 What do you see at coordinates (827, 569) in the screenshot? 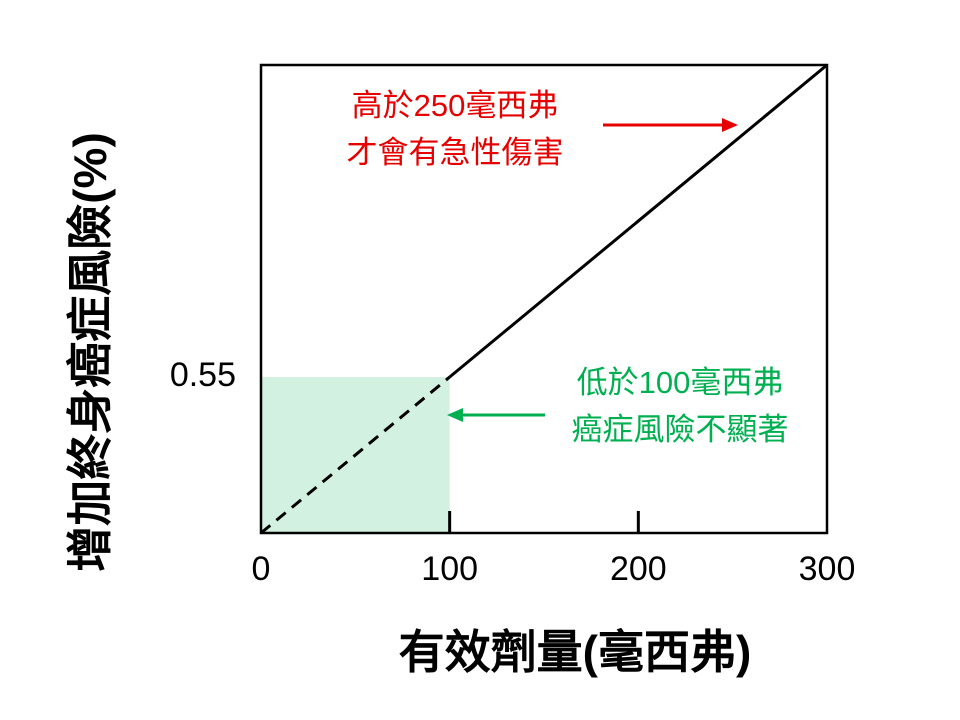
I see `x-tick-label: 300` at bounding box center [827, 569].